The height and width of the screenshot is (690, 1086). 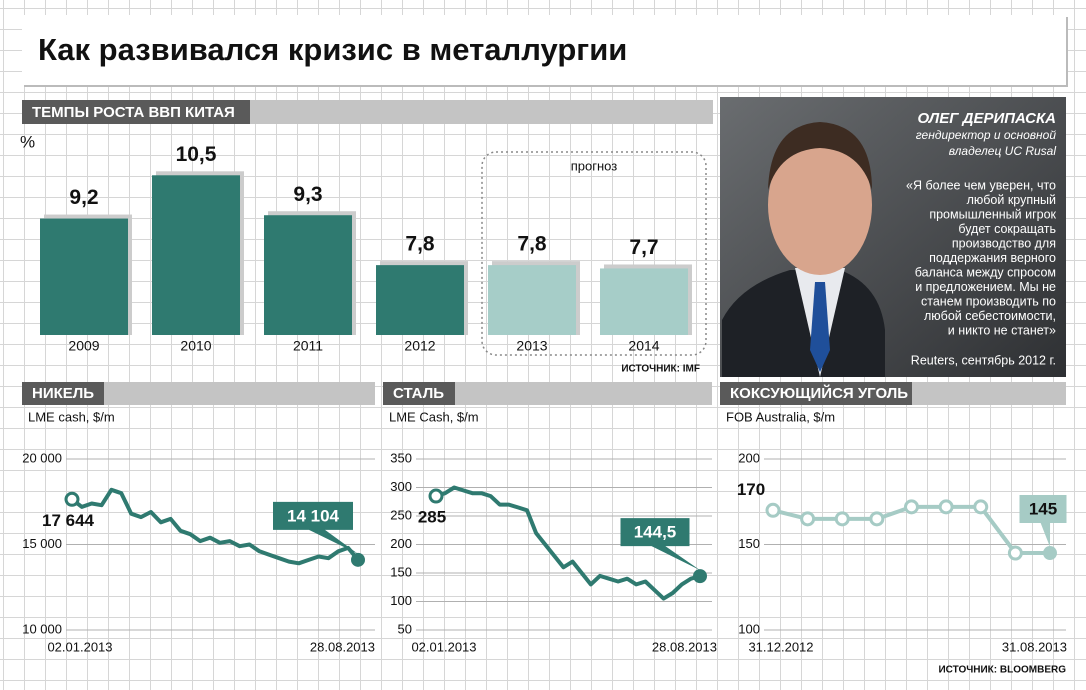 What do you see at coordinates (983, 360) in the screenshot?
I see `quote-source: Reuters, сентябрь 2012 г.` at bounding box center [983, 360].